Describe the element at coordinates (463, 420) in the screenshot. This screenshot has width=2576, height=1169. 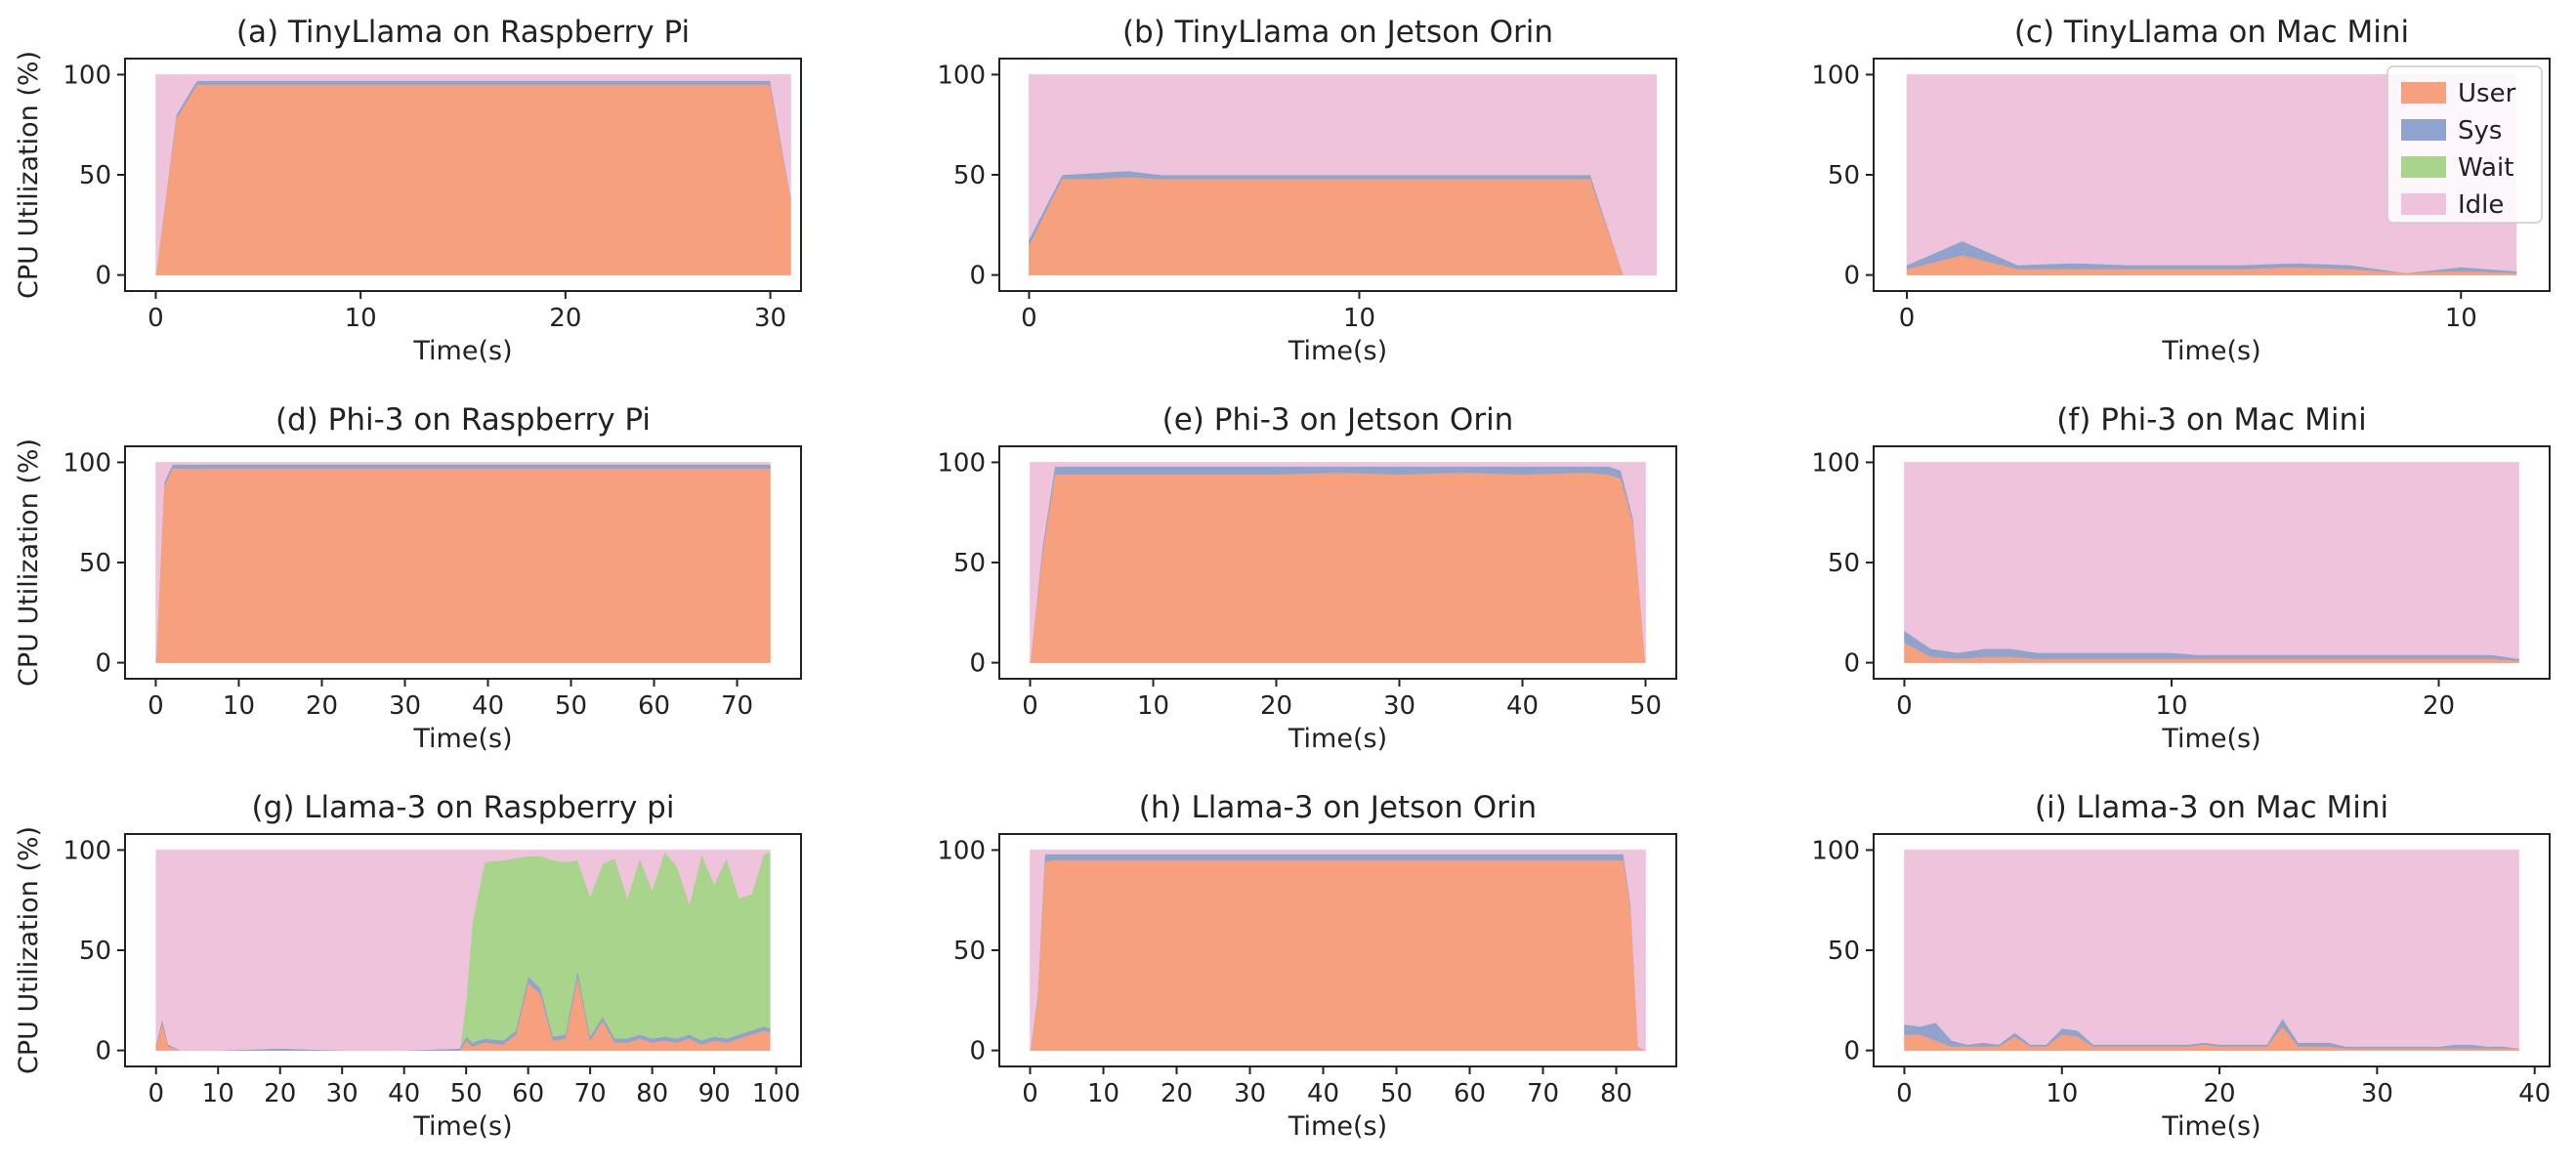
I see `subplot-title: (d) Phi-3 on Raspberry Pi` at that location.